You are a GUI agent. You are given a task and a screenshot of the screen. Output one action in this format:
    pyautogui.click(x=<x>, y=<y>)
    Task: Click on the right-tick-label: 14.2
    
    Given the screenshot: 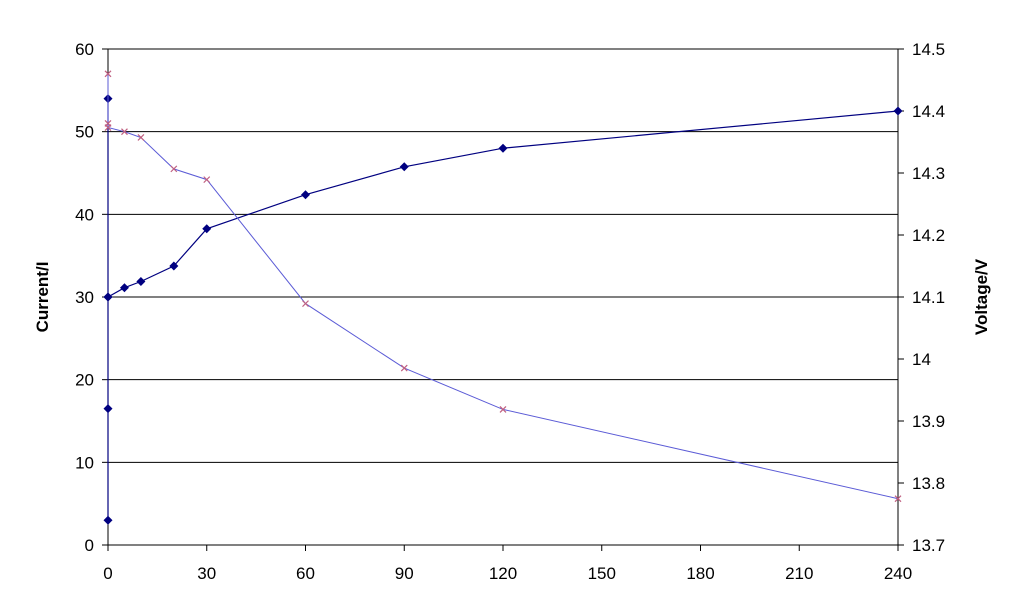 What is the action you would take?
    pyautogui.click(x=928, y=235)
    